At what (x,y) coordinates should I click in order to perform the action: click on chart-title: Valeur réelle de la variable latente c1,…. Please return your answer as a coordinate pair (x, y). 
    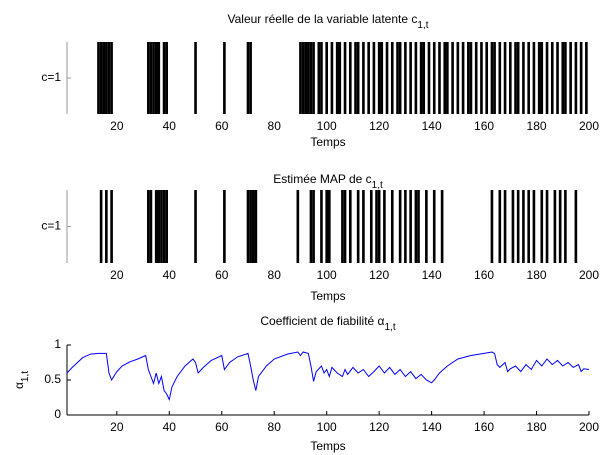
    Looking at the image, I should click on (327, 21).